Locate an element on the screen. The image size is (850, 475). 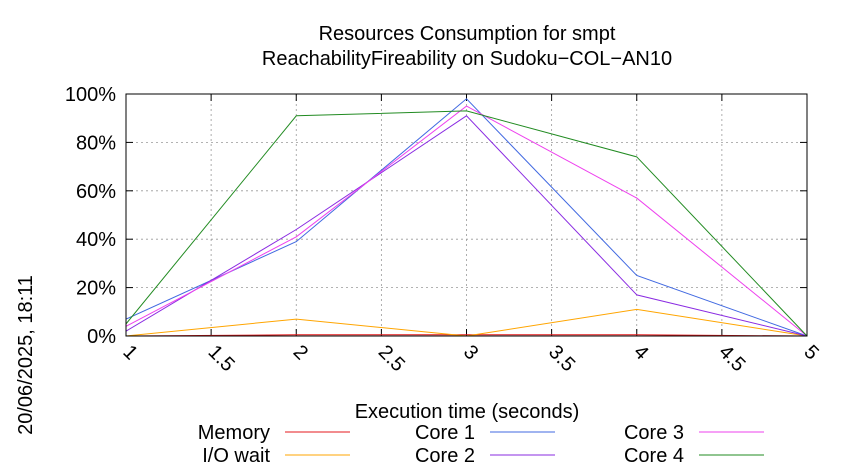
x-tick-label: 4 is located at coordinates (640, 352).